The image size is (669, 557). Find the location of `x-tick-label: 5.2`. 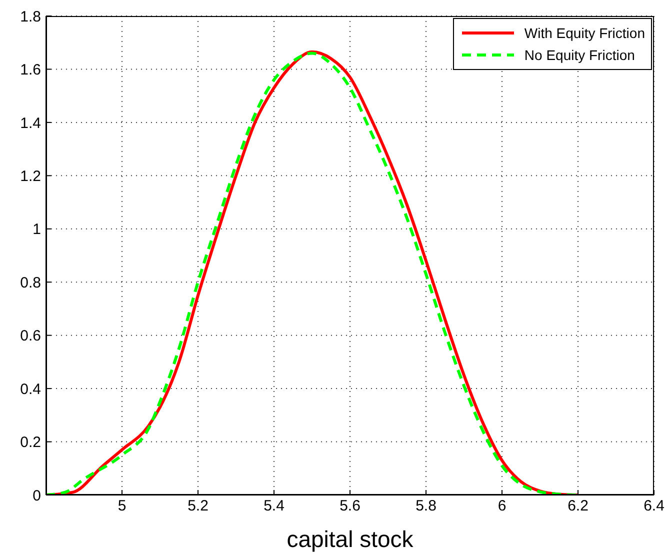

x-tick-label: 5.2 is located at coordinates (198, 506).